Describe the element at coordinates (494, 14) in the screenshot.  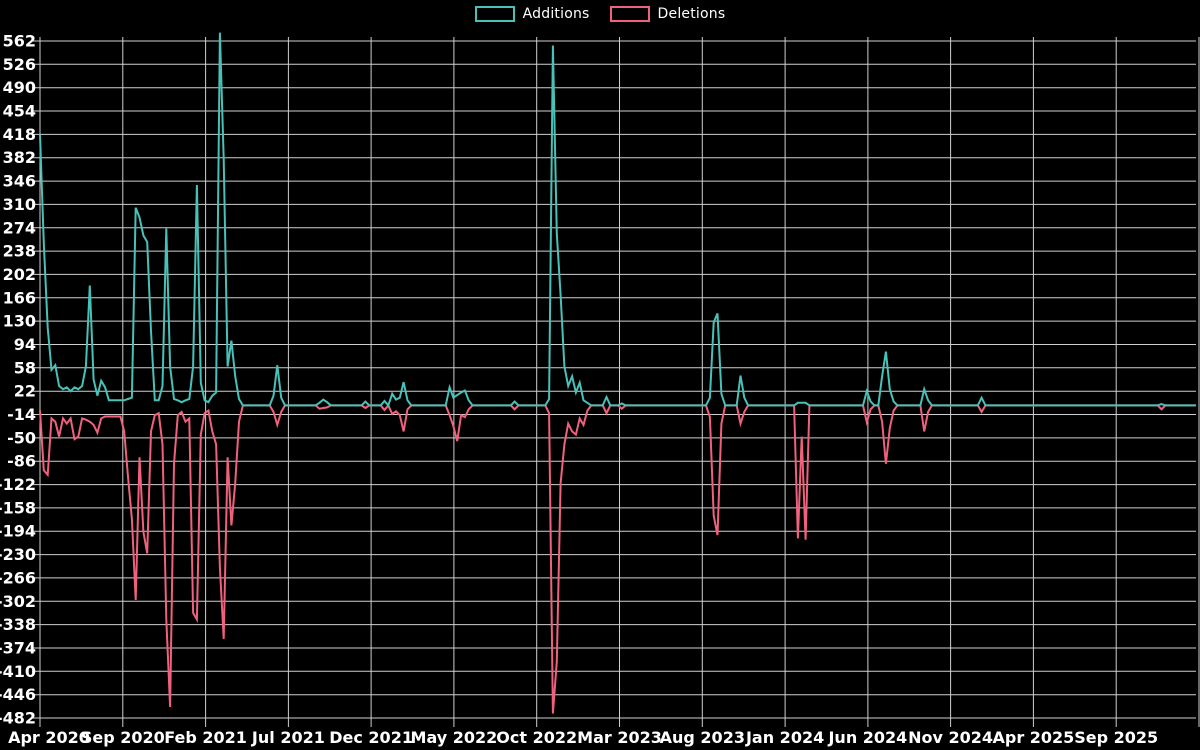
I see `additions-swatch-icon` at that location.